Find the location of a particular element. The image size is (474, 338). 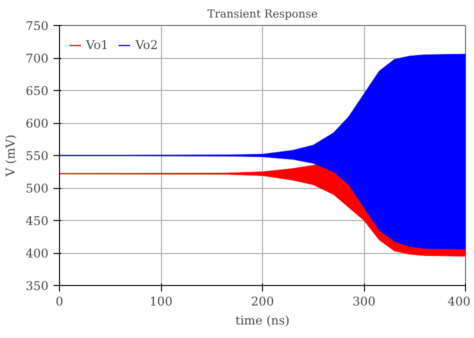

y-tick-label: 350 is located at coordinates (37, 286).